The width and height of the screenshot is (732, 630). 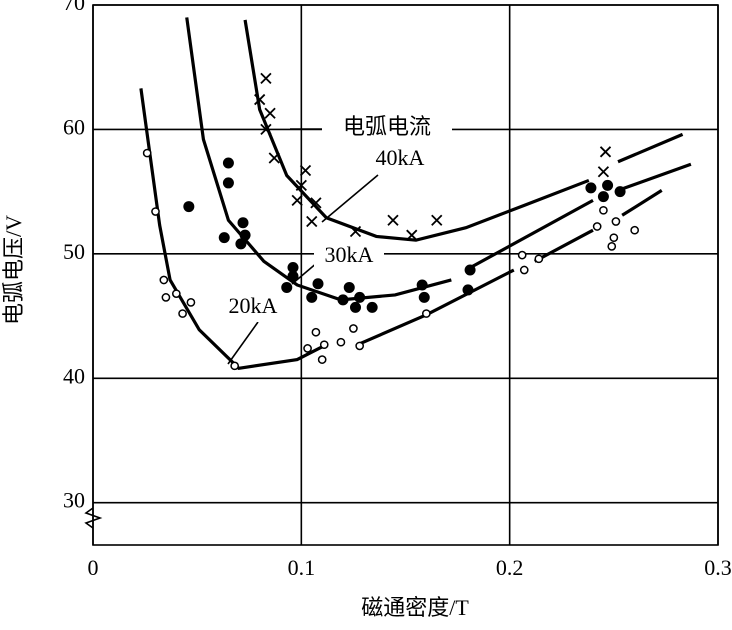 I want to click on x-axis-label: 磁通密度/T, so click(x=415, y=607).